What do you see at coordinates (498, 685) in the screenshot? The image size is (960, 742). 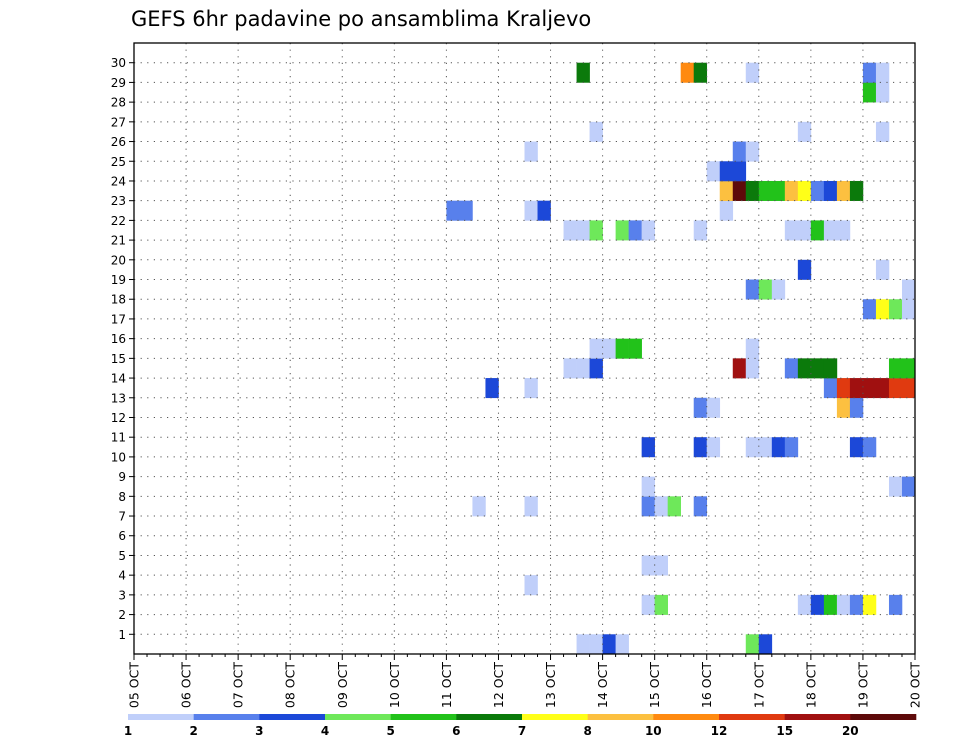 I see `x-tick-label: 12 OCT` at bounding box center [498, 685].